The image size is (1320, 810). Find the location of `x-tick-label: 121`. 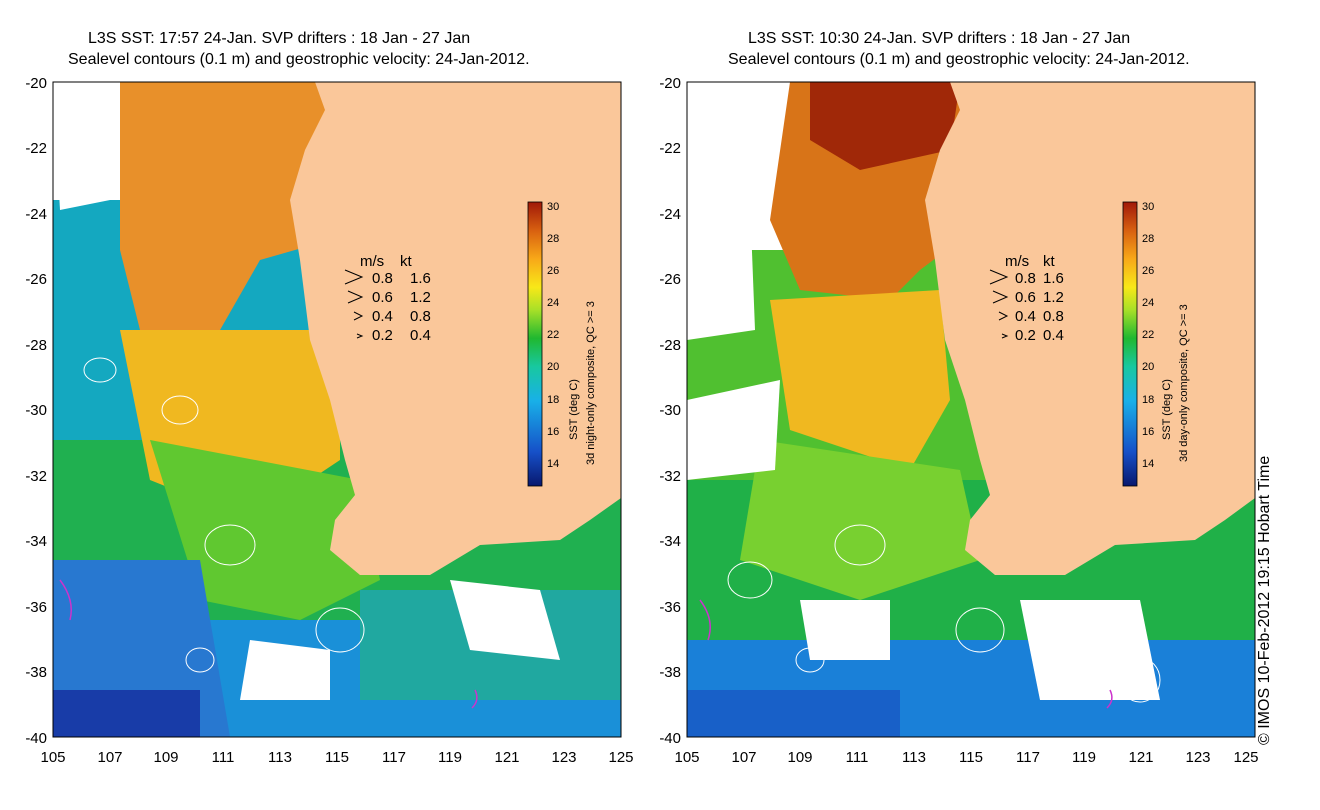

x-tick-label: 121 is located at coordinates (1140, 757).